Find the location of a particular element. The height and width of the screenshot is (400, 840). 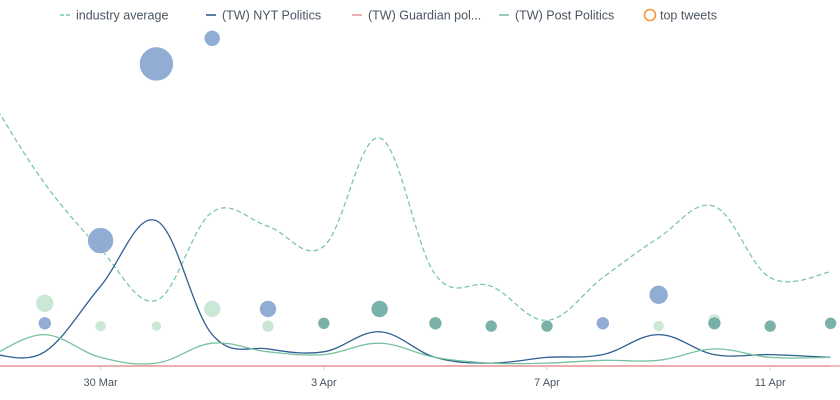

x-axis: 30 Mar 3 Apr 7 Apr 11 Apr is located at coordinates (420, 377).